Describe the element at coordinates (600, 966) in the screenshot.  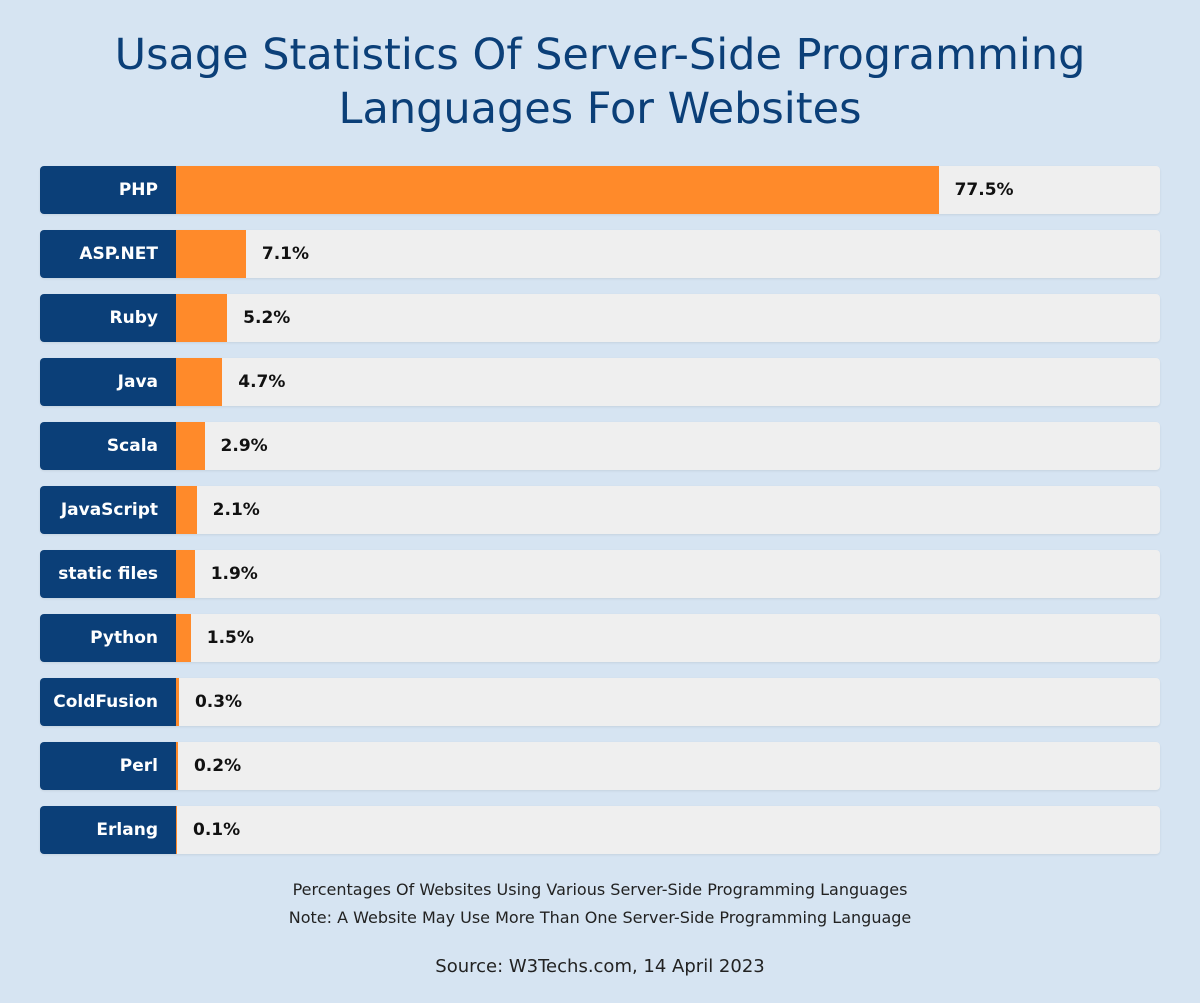
I see `chart-source: Source: W3Techs.com, 14 April 2023` at that location.